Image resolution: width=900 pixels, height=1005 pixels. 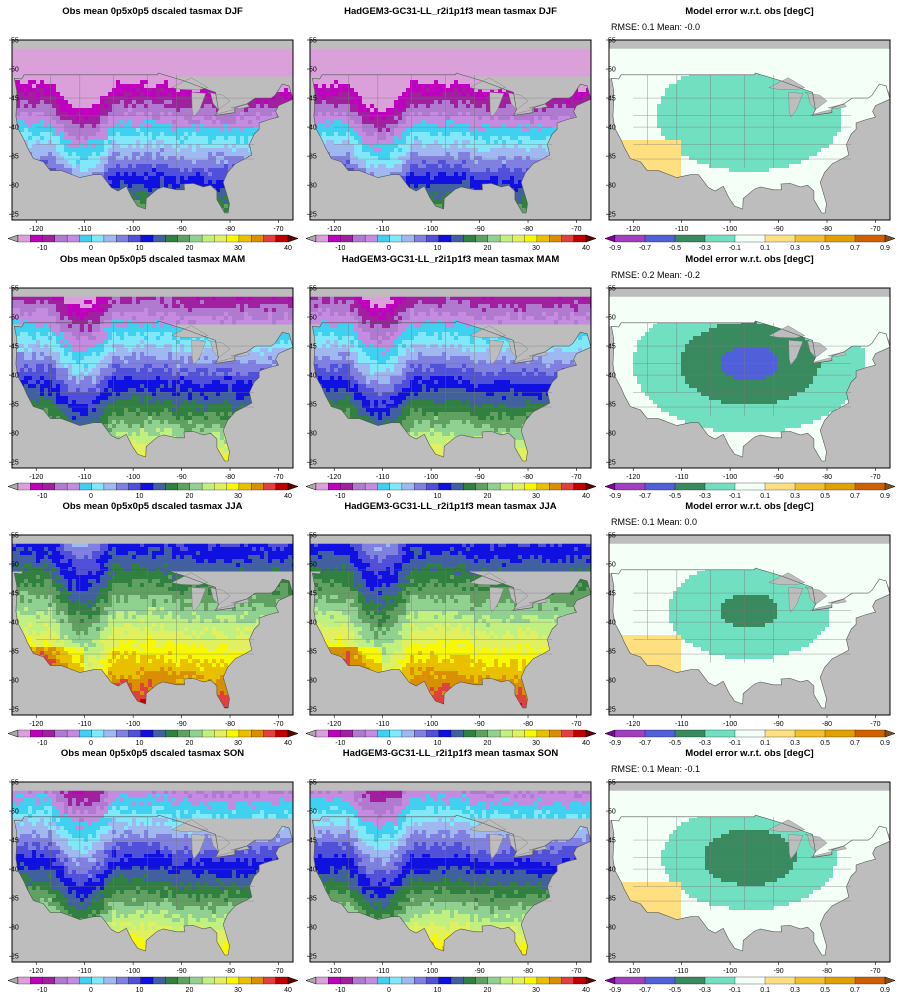 What do you see at coordinates (313, 463) in the screenshot?
I see `lat-tick-label: 25` at bounding box center [313, 463].